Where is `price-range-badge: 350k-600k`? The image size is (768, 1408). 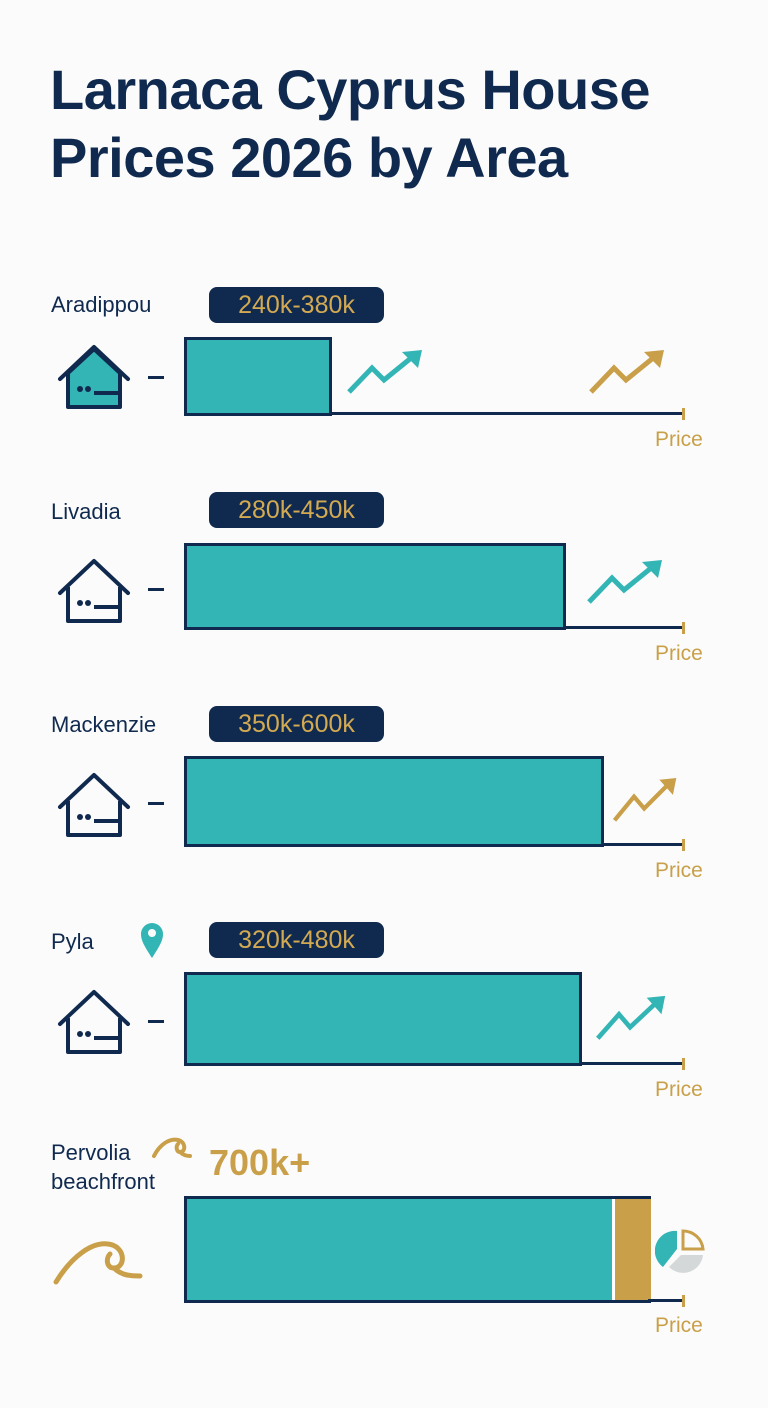
price-range-badge: 350k-600k is located at coordinates (296, 724).